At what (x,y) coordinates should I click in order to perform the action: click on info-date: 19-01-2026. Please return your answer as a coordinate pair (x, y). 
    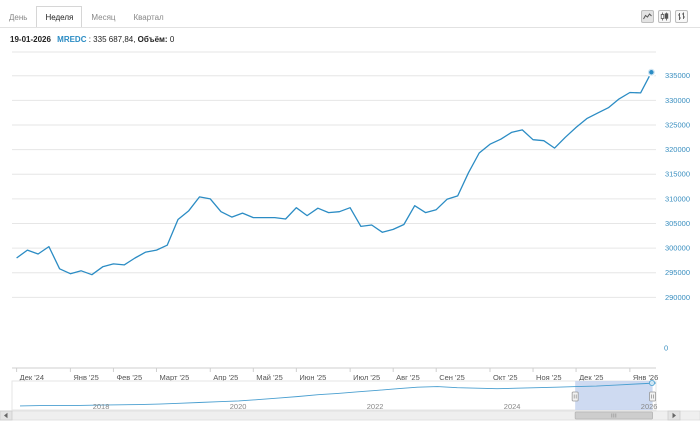
    Looking at the image, I should click on (30, 39).